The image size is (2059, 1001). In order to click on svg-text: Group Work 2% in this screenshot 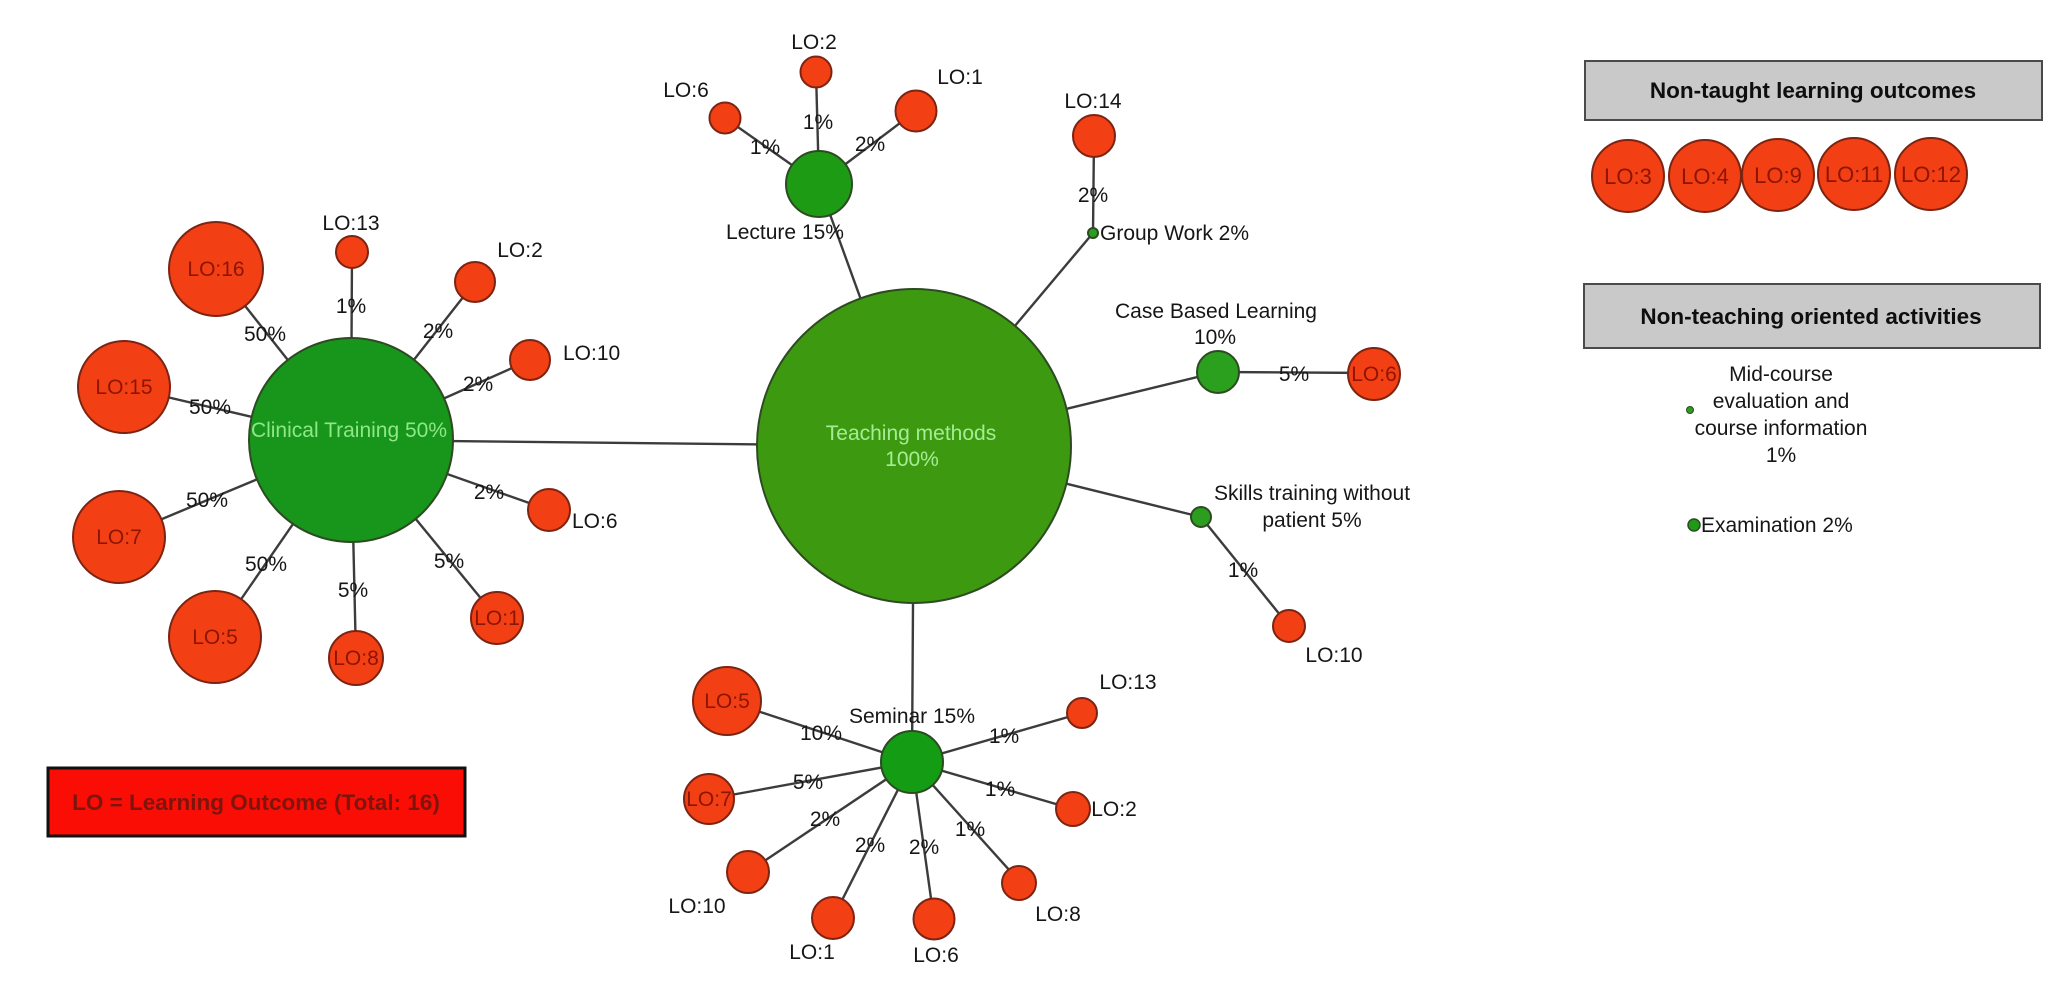, I will do `click(1174, 233)`.